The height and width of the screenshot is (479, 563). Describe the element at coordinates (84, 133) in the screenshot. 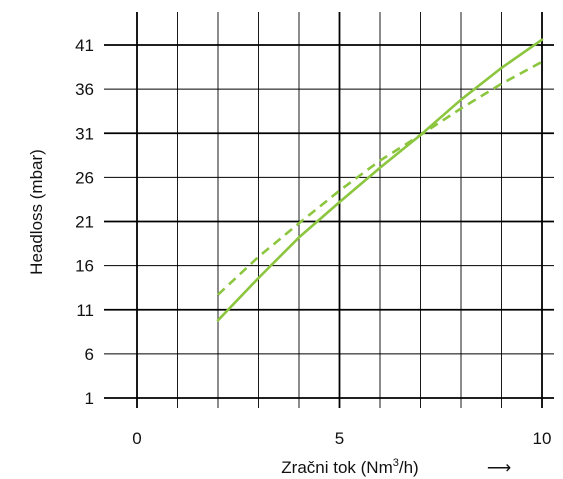

I see `y-tick-label: 31` at that location.